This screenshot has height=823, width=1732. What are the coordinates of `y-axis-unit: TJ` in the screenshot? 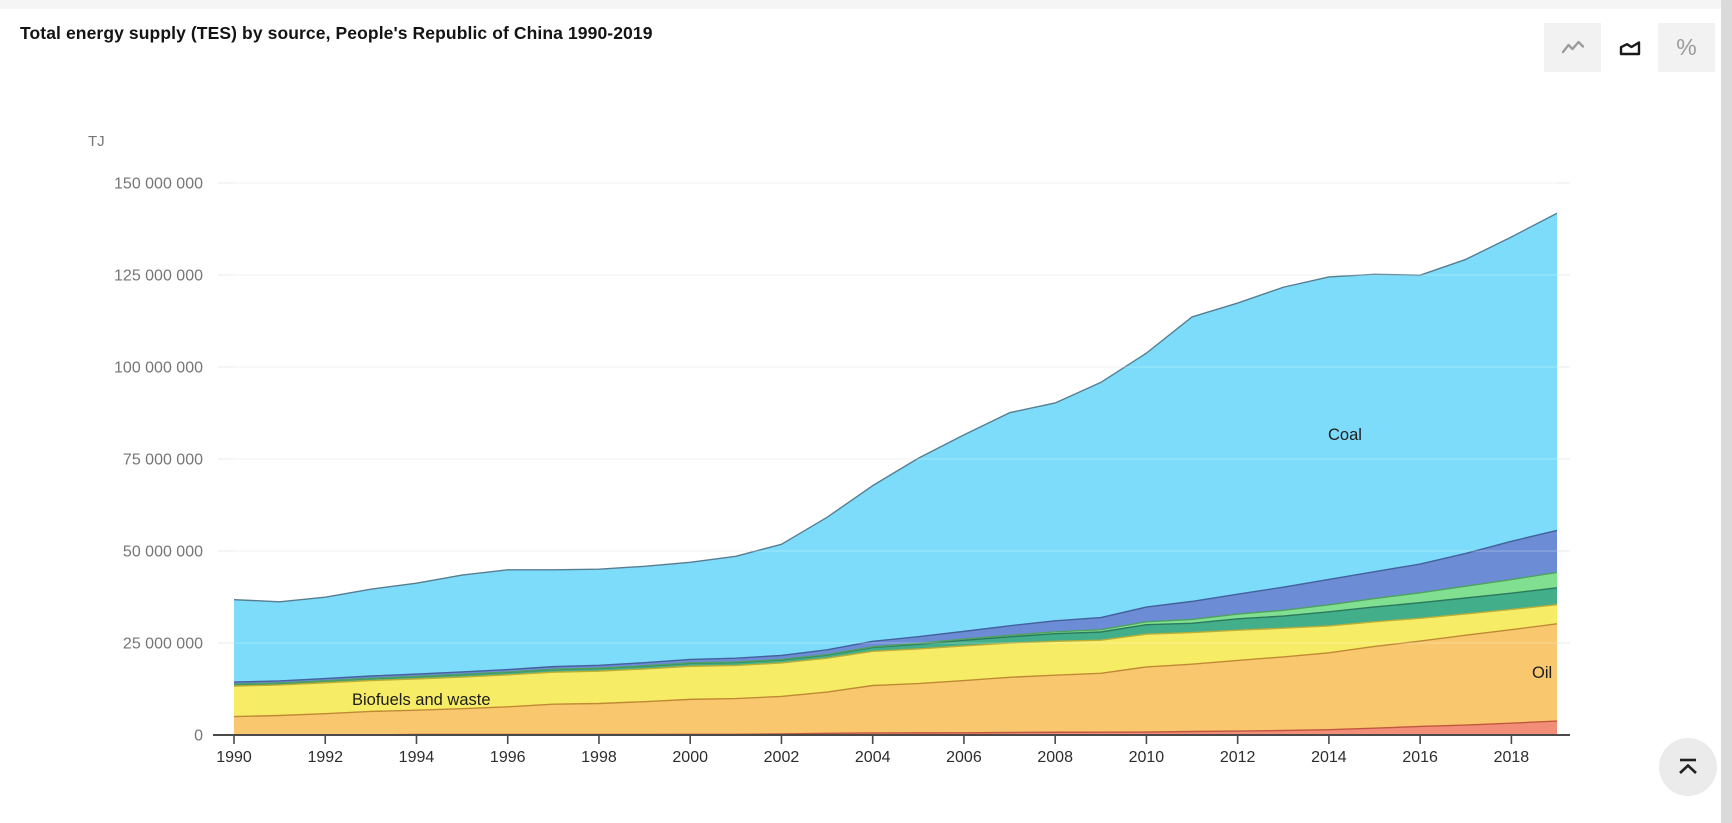 It's located at (96, 141).